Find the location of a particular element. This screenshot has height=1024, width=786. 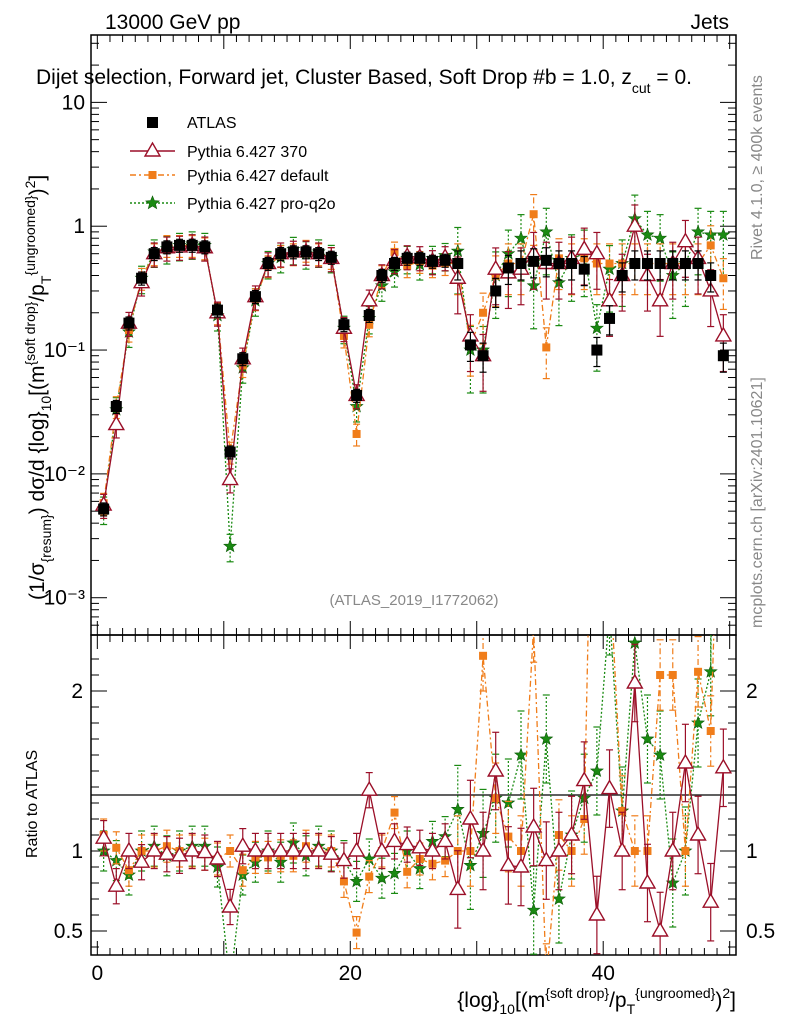

y-tick-label-main: 10 is located at coordinates (73, 102).